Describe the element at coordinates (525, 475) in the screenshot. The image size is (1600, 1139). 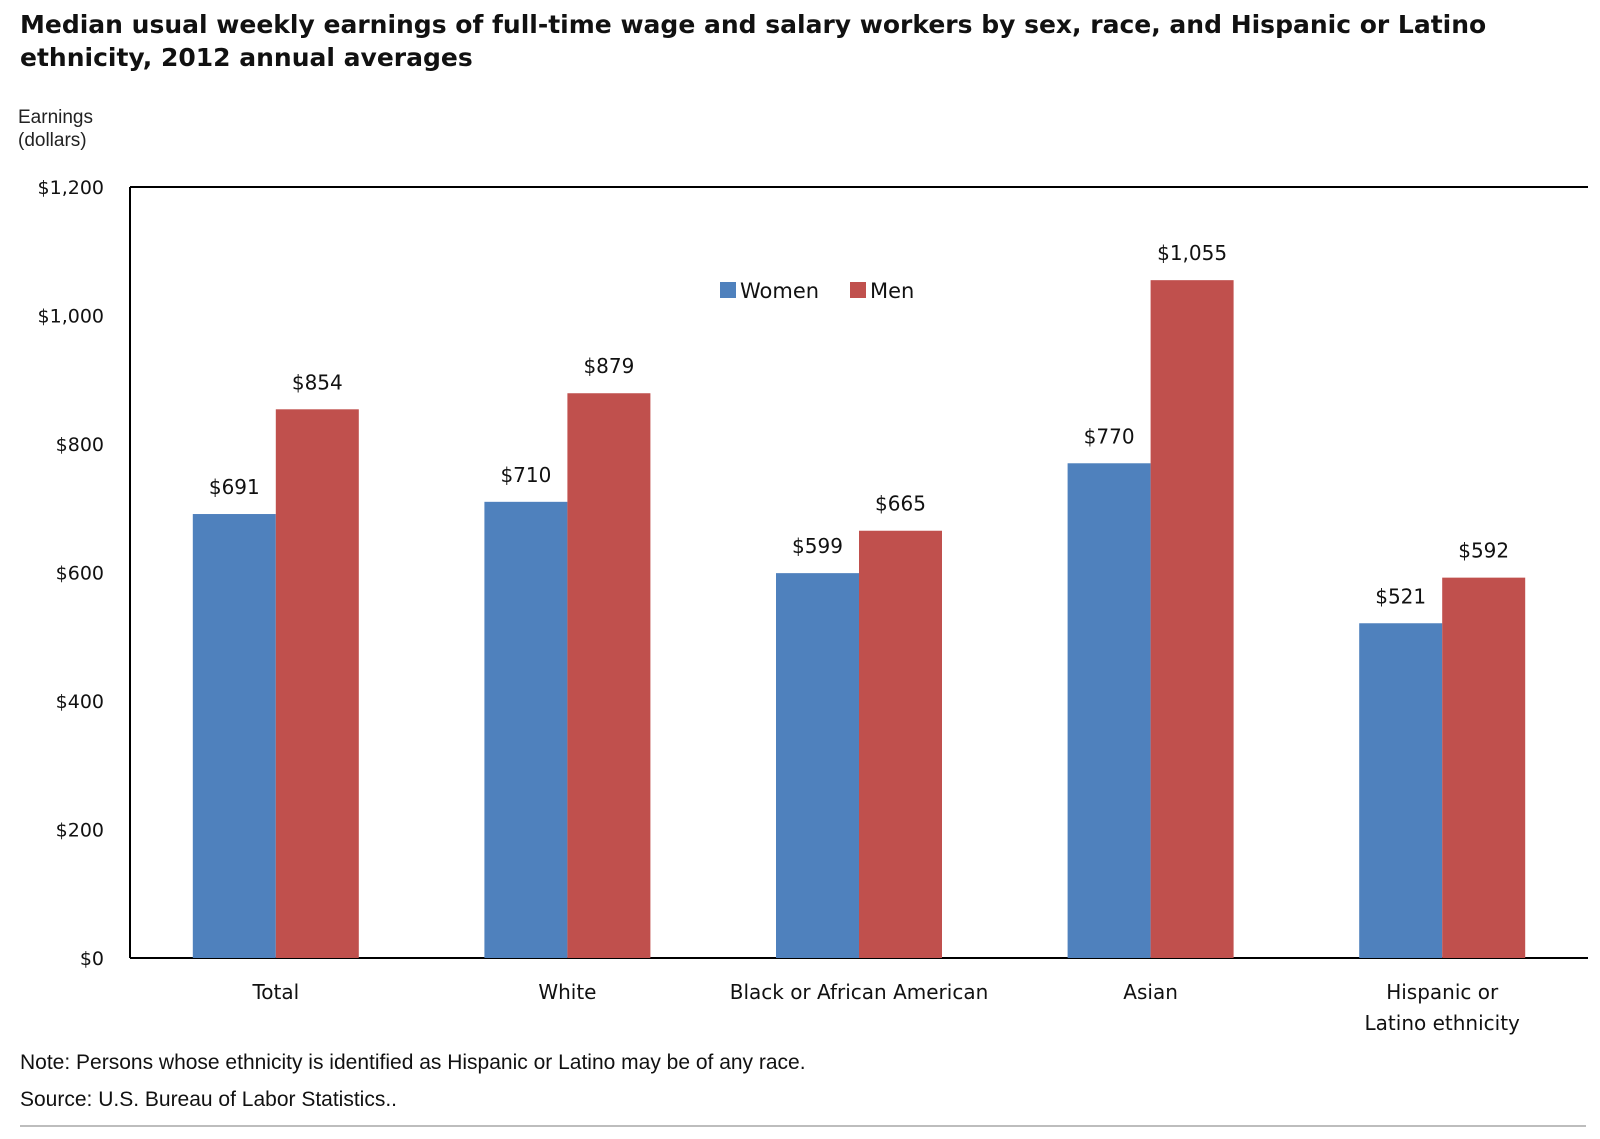
I see `data-label: $710` at that location.